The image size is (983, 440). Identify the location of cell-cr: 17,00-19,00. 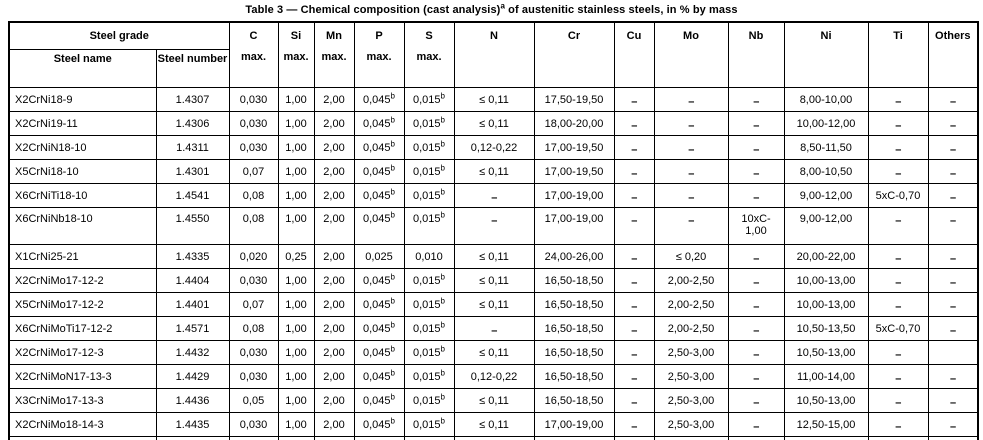
(574, 226).